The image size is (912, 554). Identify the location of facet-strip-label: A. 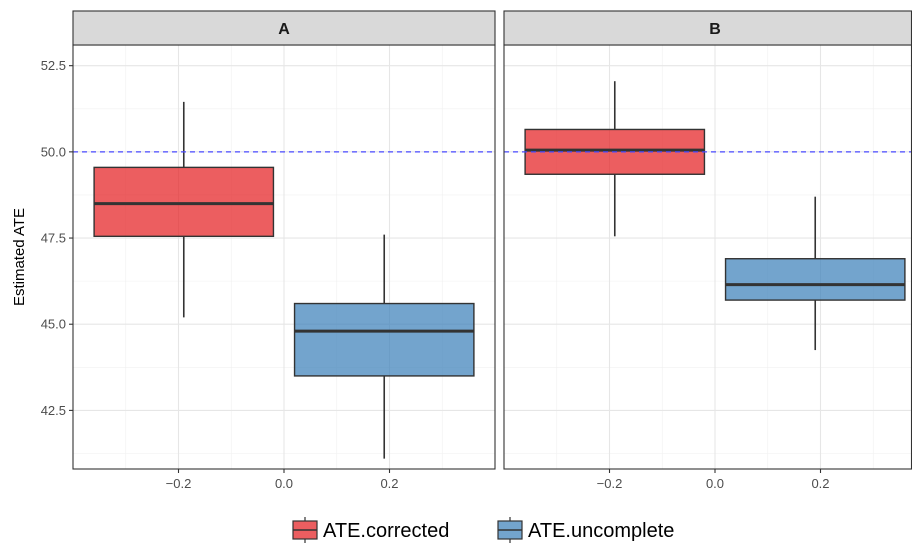
(284, 29).